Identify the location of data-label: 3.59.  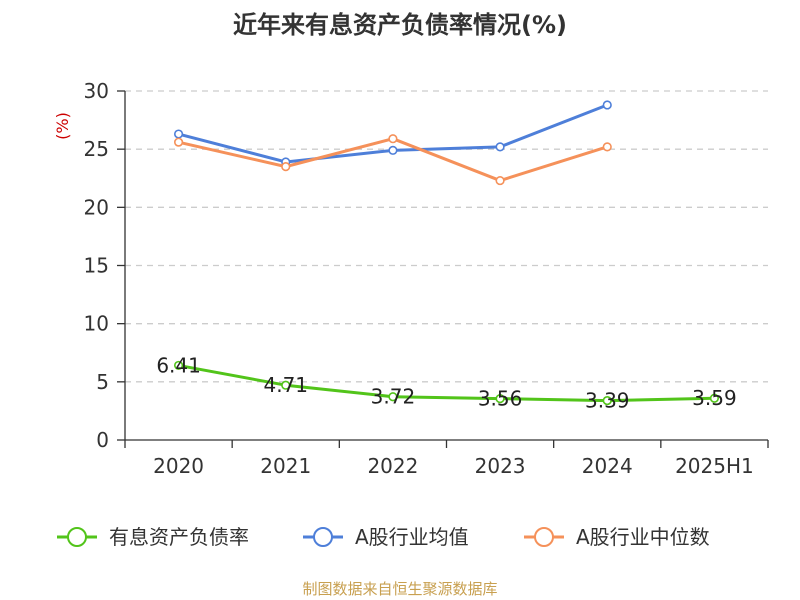
(714, 398).